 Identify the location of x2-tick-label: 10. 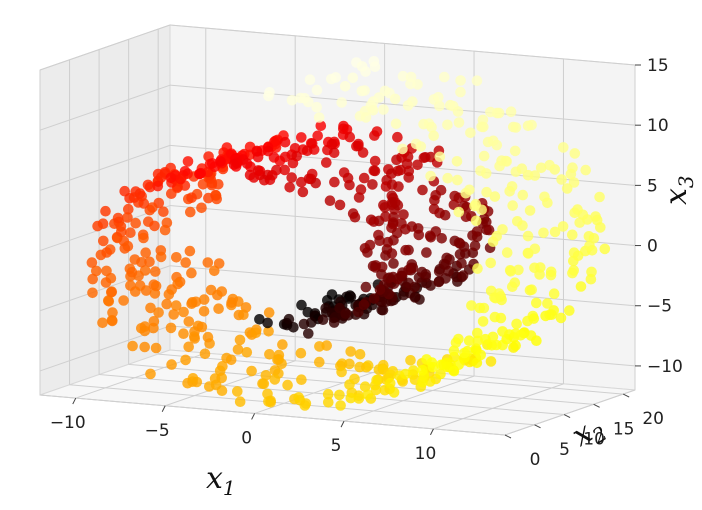
(594, 440).